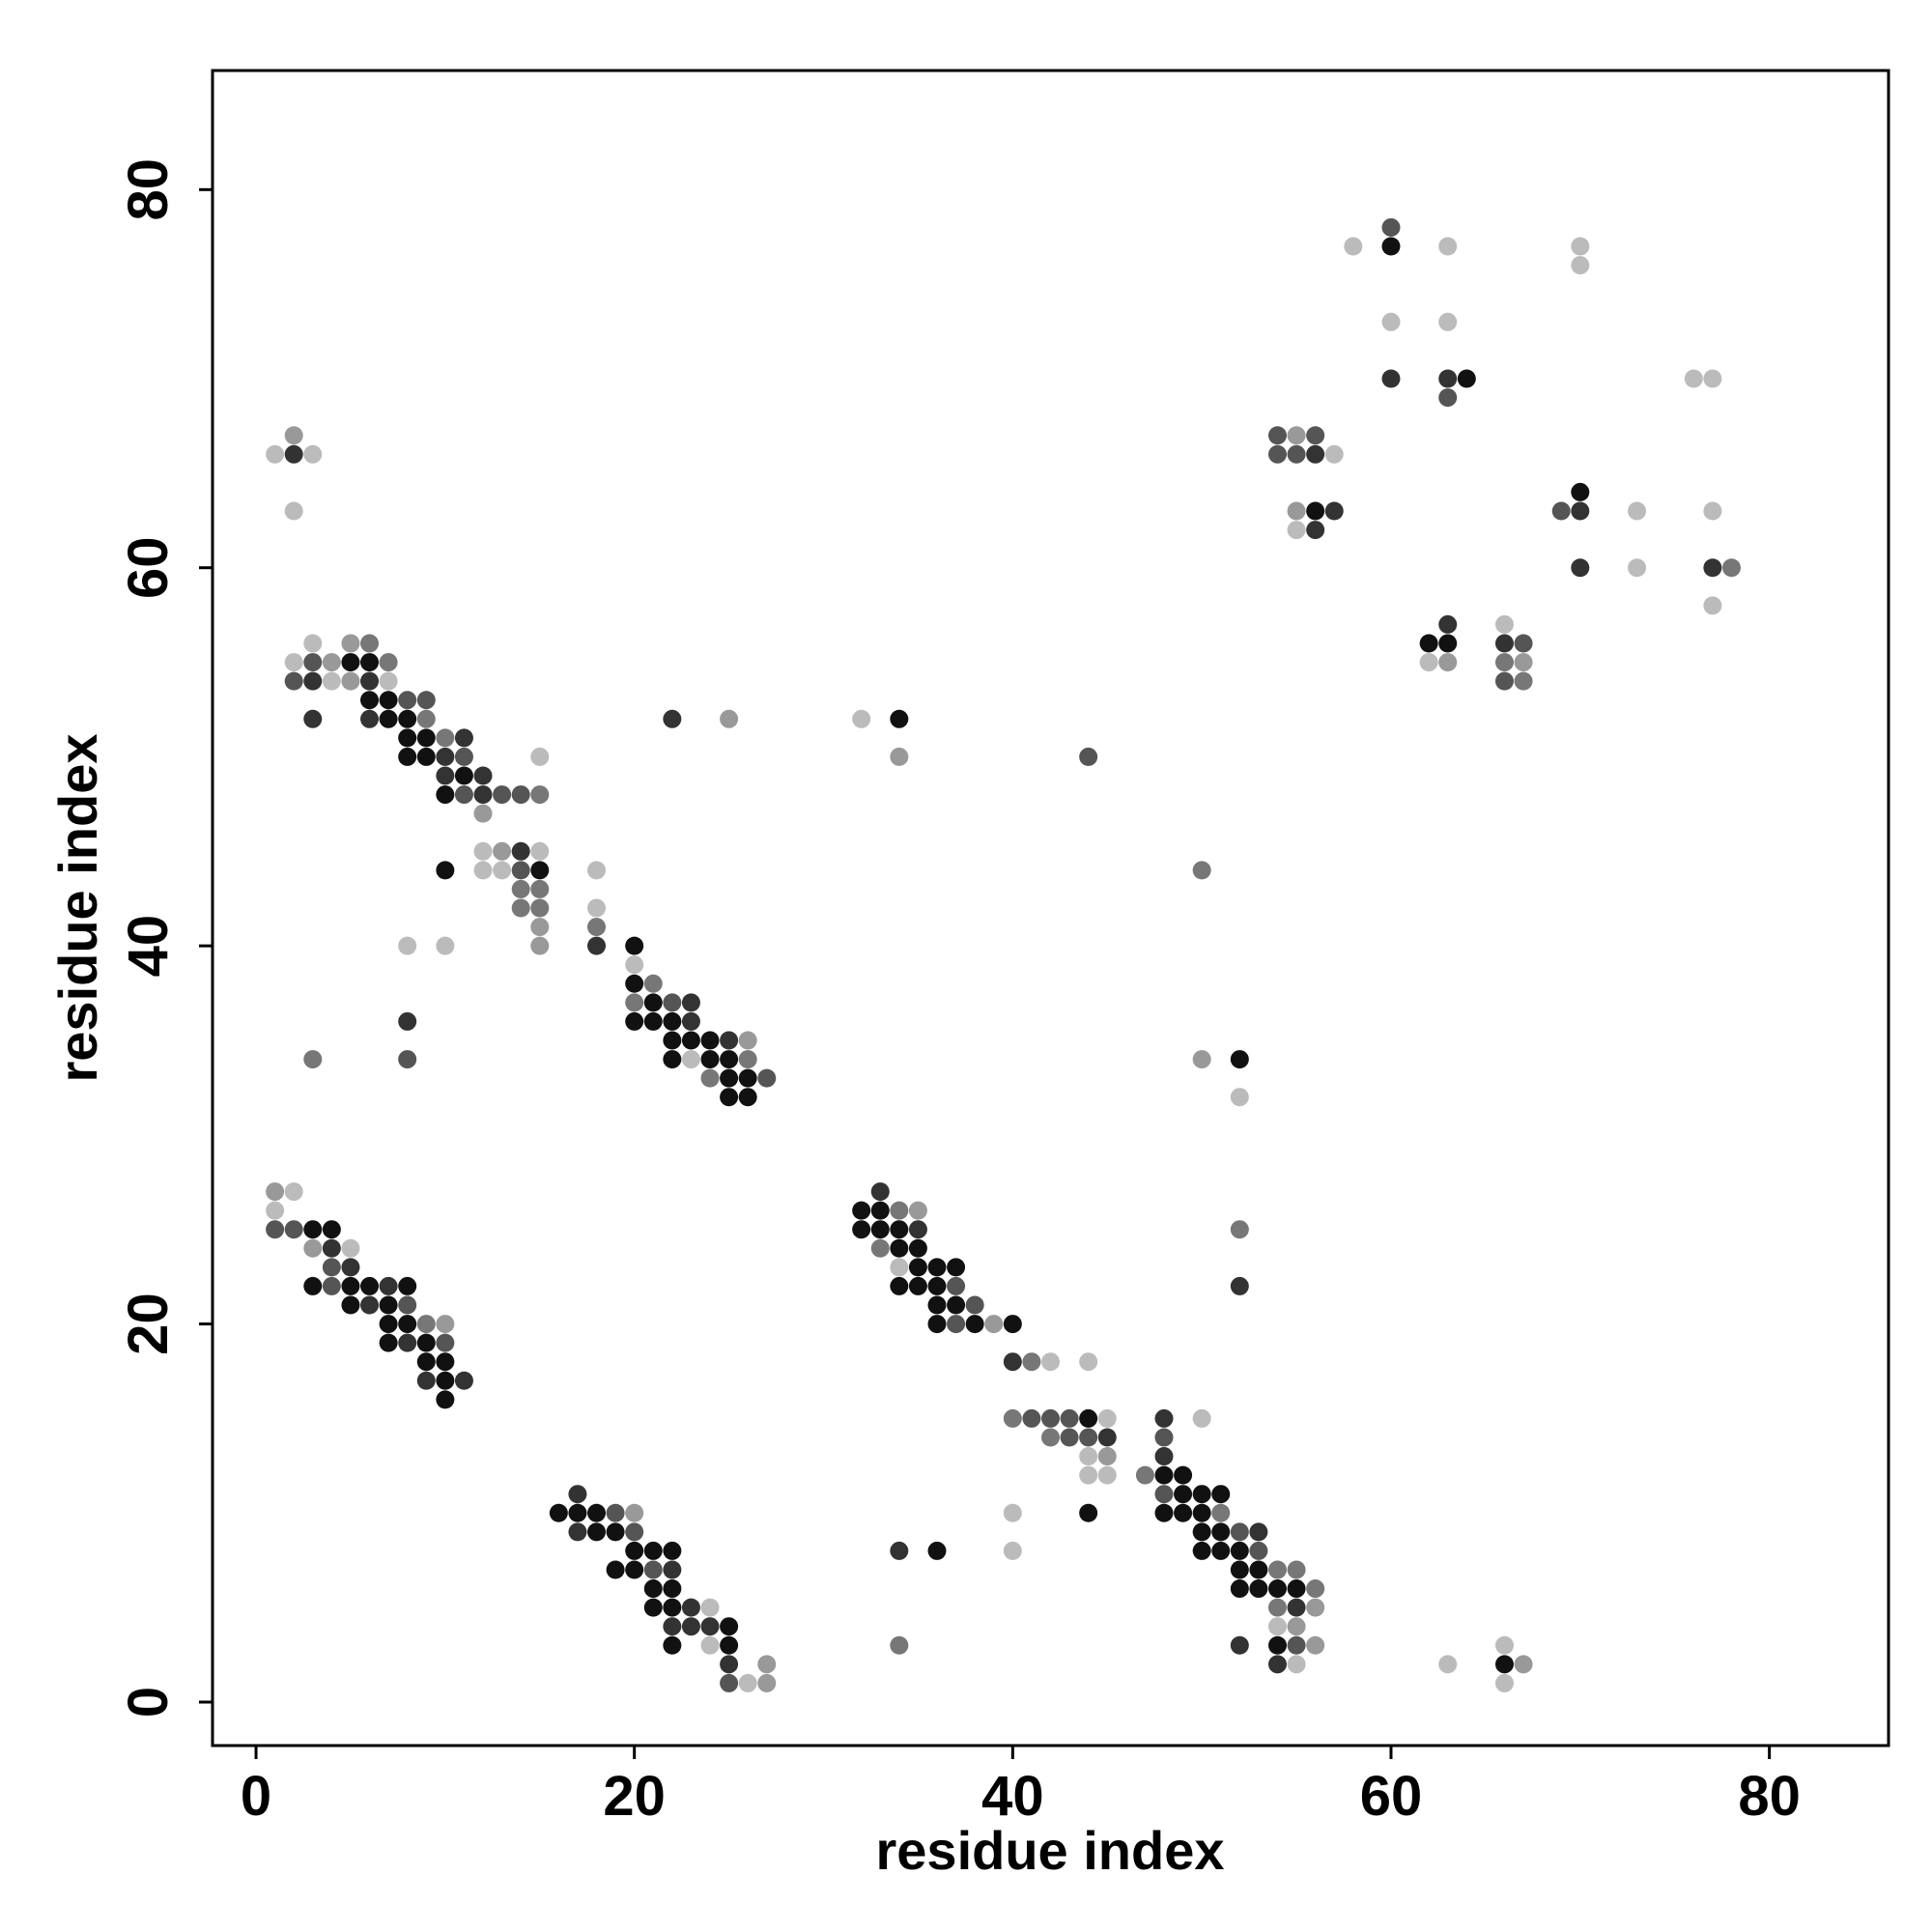 The height and width of the screenshot is (1932, 1932). Describe the element at coordinates (1391, 1796) in the screenshot. I see `x-tick-label: 60` at that location.